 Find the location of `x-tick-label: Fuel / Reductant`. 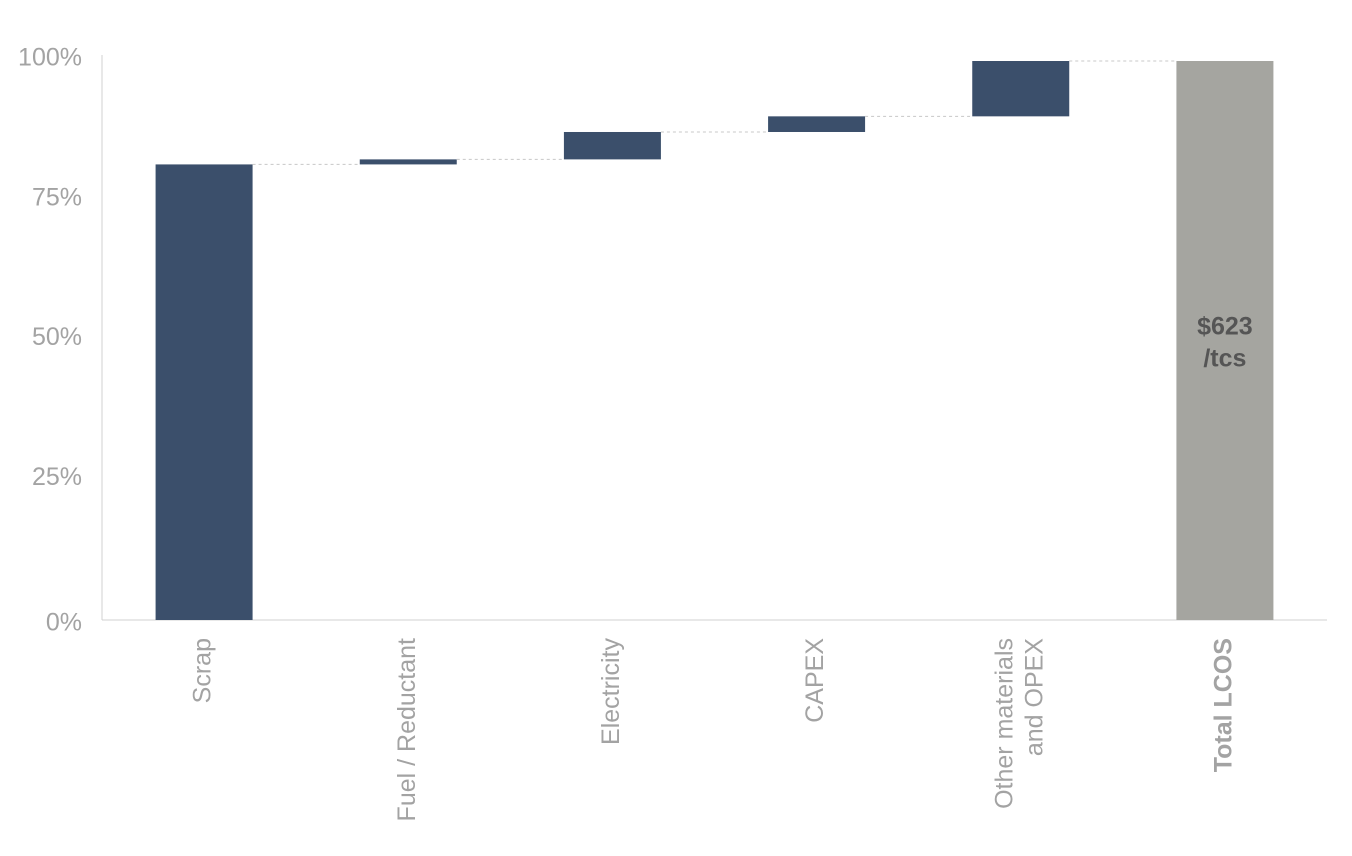

x-tick-label: Fuel / Reductant is located at coordinates (407, 729).